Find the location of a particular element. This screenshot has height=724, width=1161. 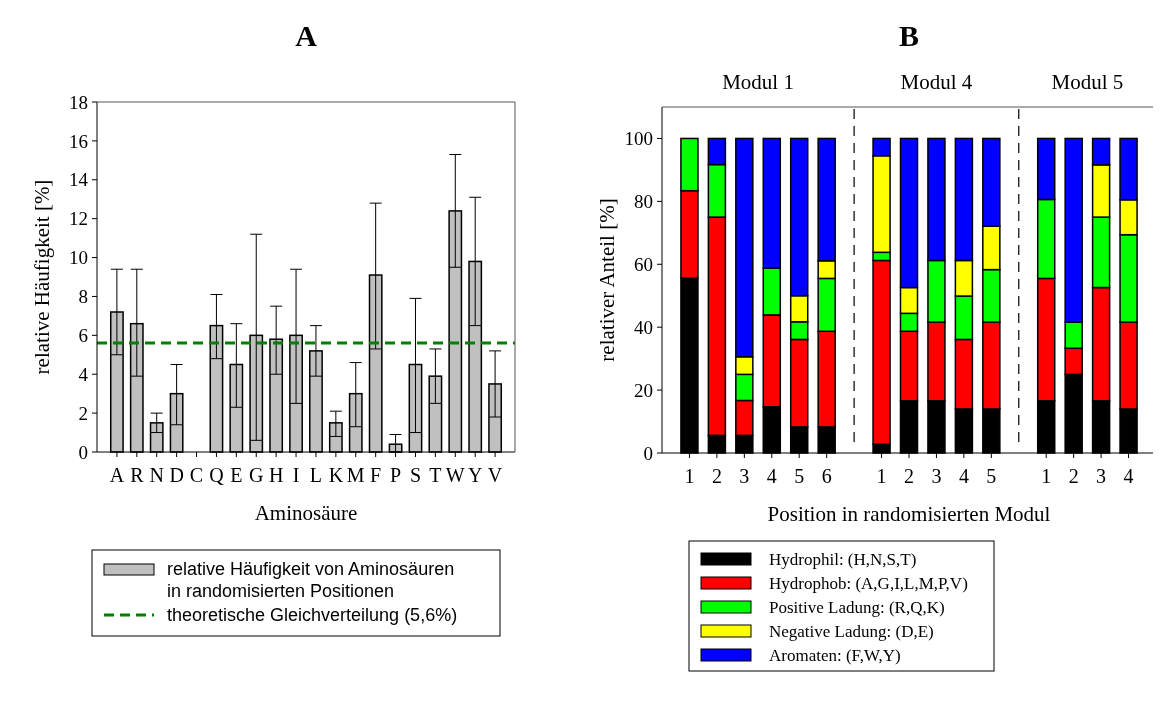

y-tick-label: 10 is located at coordinates (78, 258).